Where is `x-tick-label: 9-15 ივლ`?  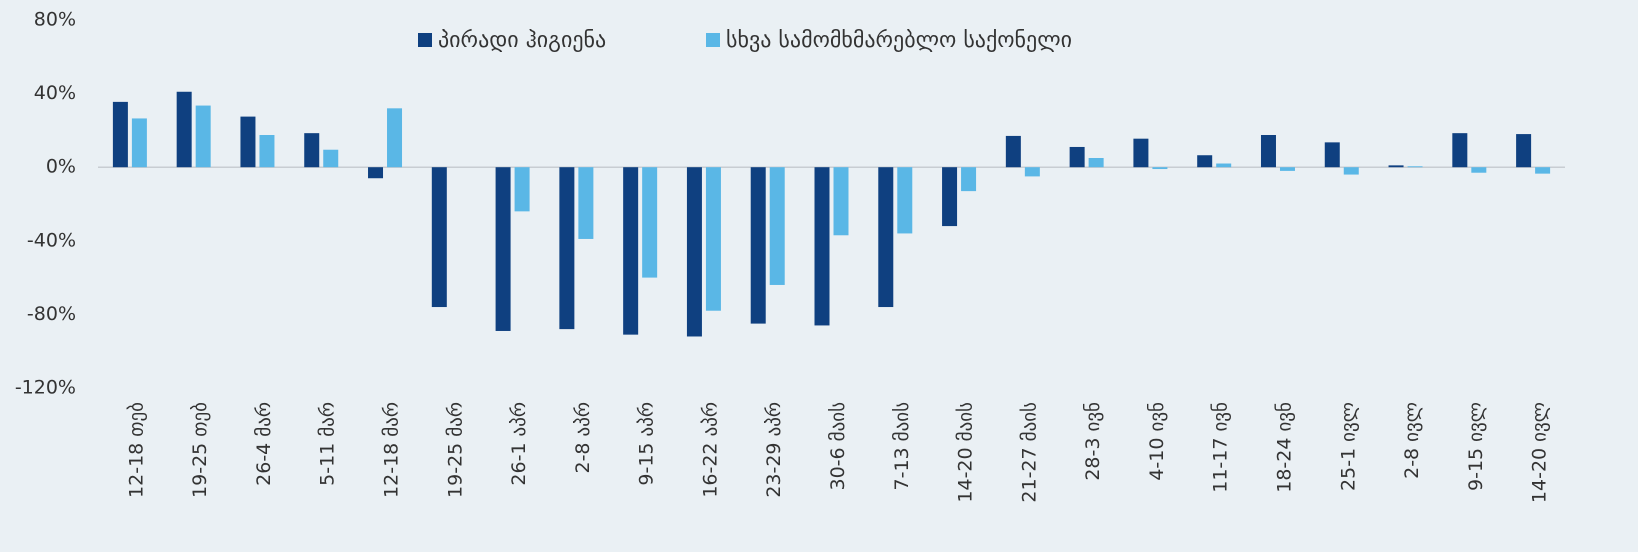
x-tick-label: 9-15 ივლ is located at coordinates (1476, 446).